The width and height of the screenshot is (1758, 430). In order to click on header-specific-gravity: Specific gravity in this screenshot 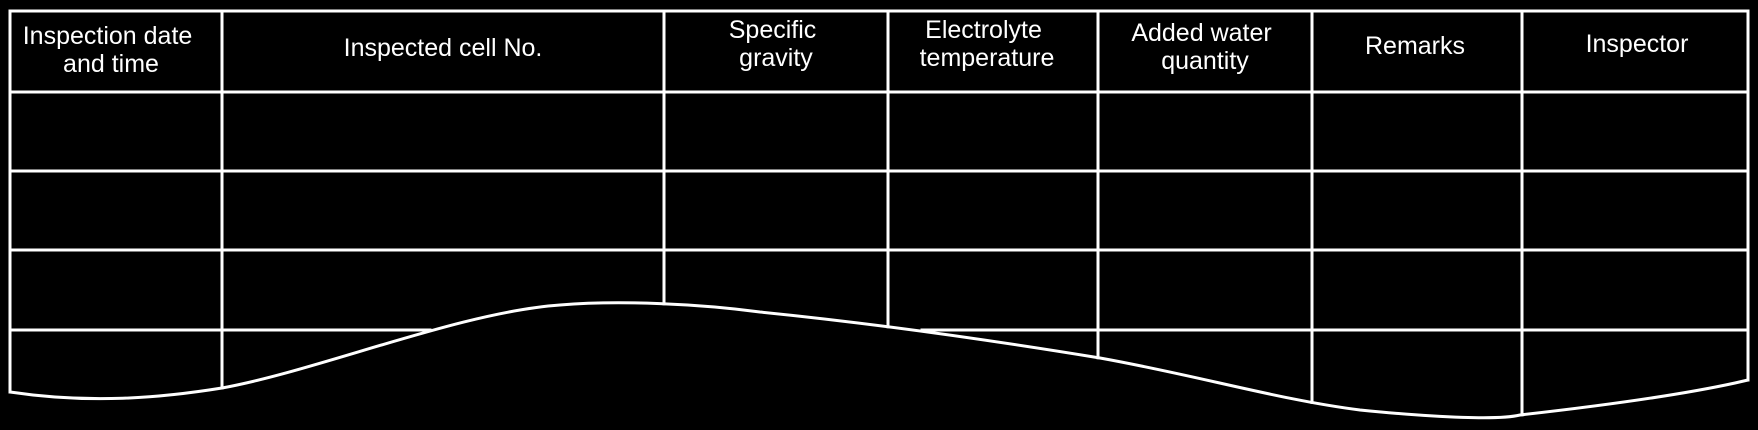, I will do `click(776, 44)`.